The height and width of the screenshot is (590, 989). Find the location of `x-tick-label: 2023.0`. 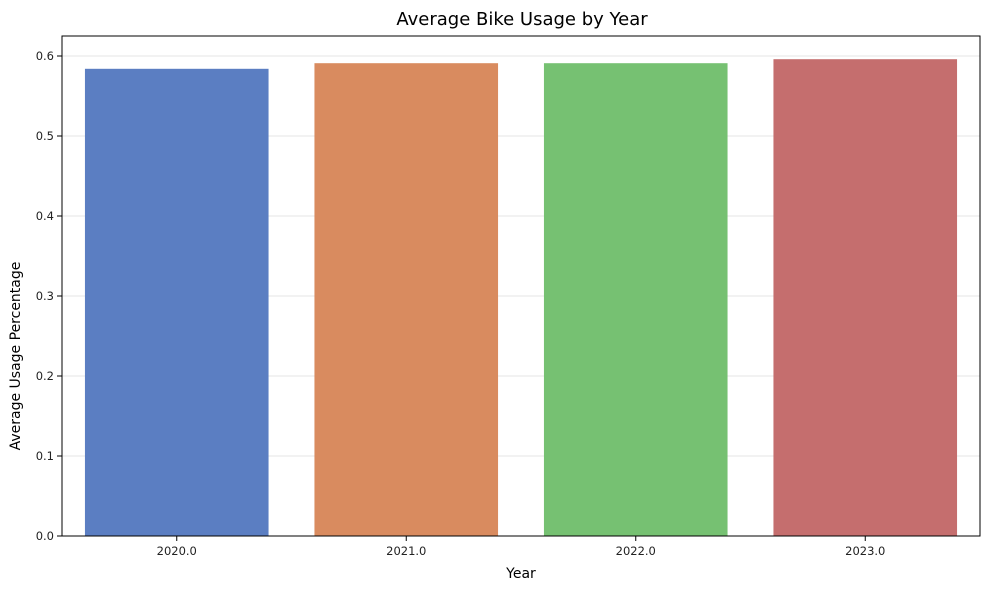

x-tick-label: 2023.0 is located at coordinates (865, 551).